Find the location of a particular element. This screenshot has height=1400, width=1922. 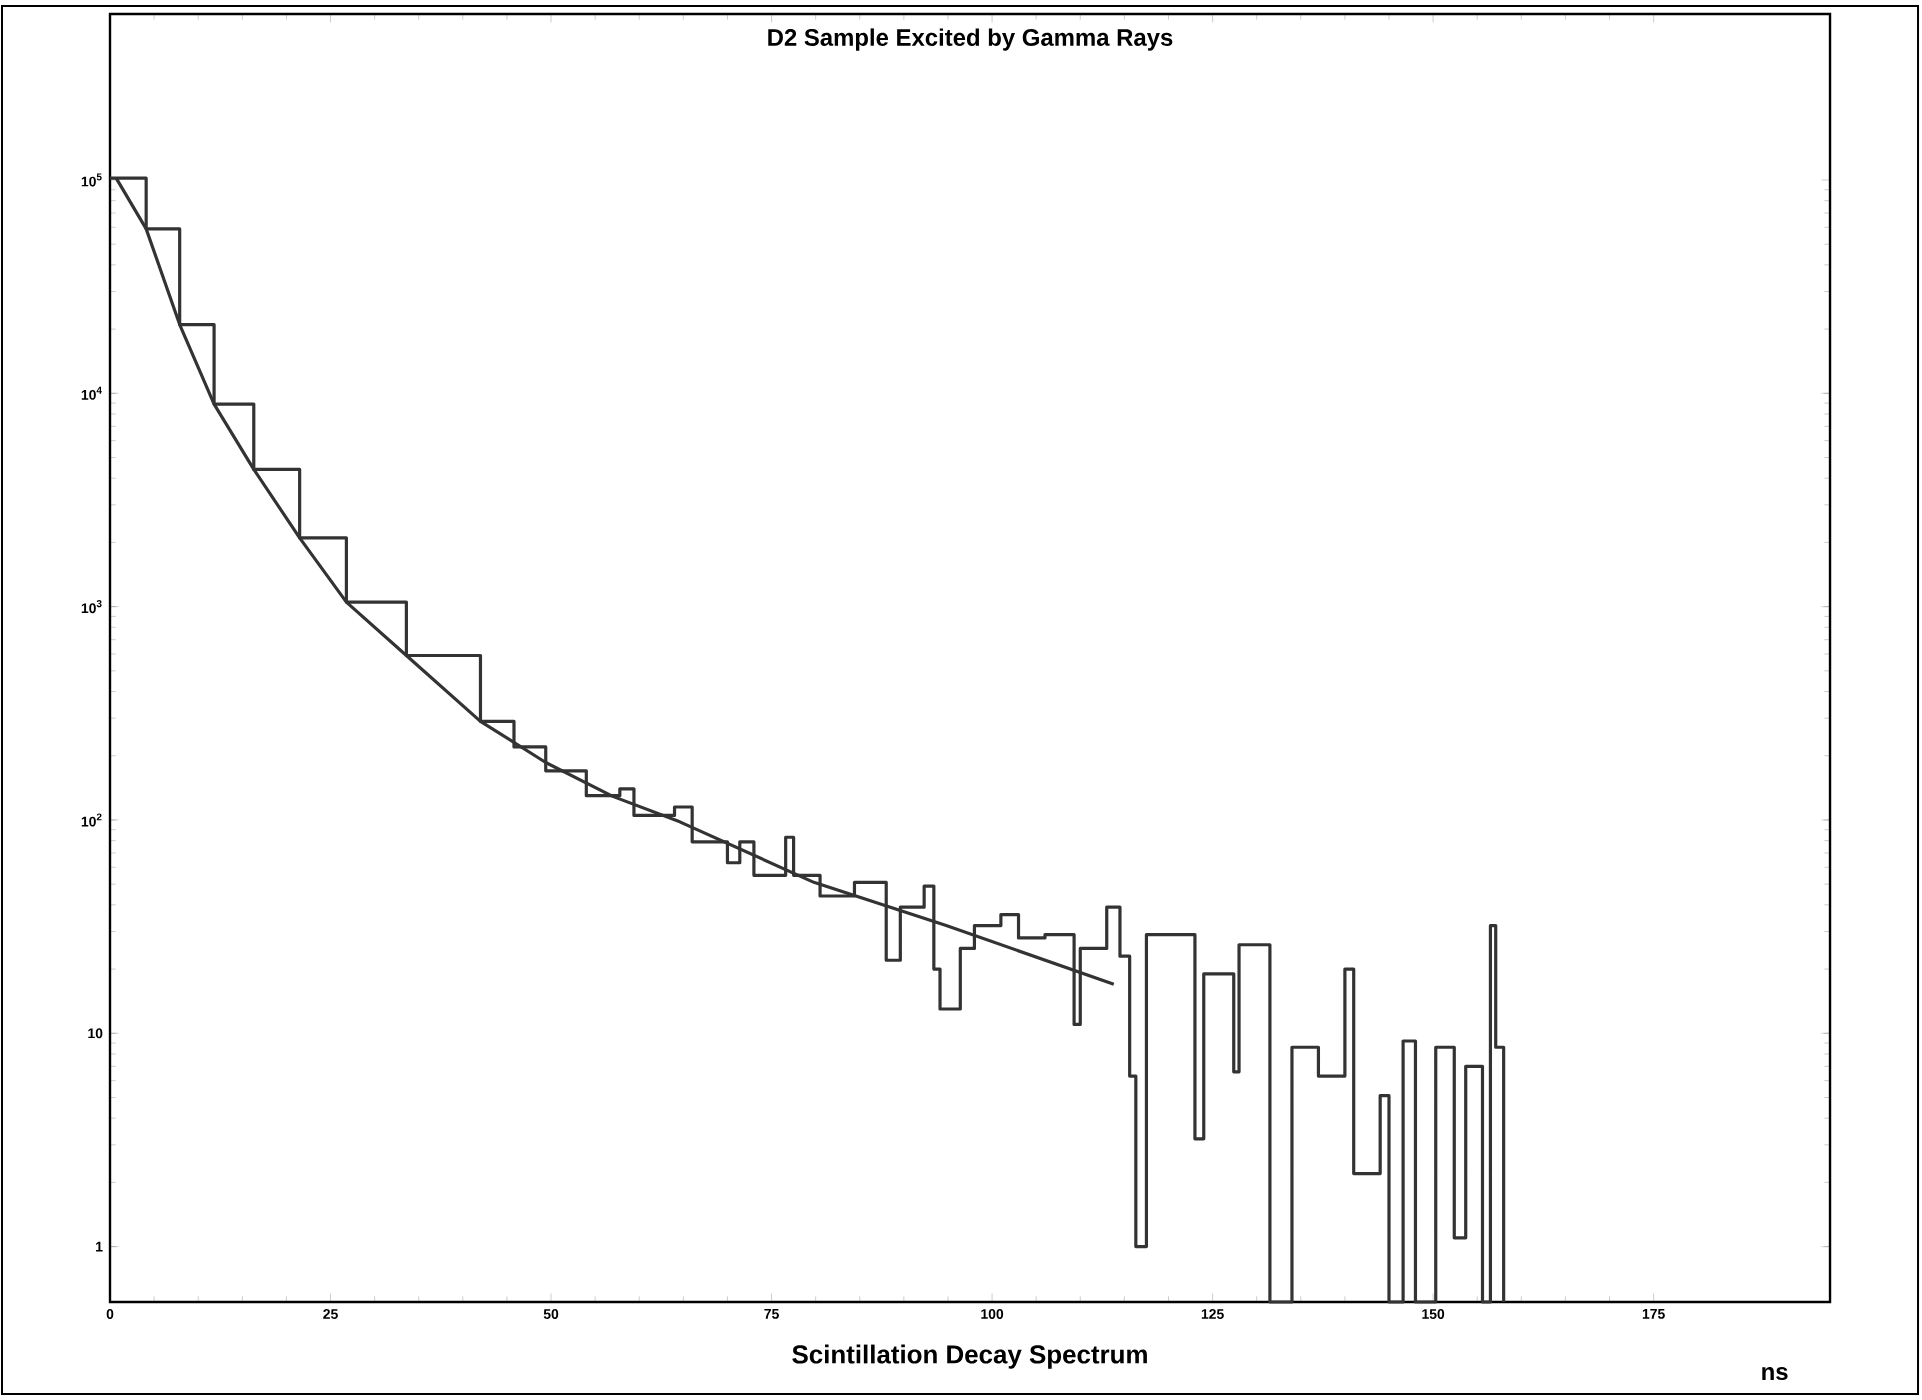

text: D2 Sample Excited by Gamma Rays is located at coordinates (970, 39).